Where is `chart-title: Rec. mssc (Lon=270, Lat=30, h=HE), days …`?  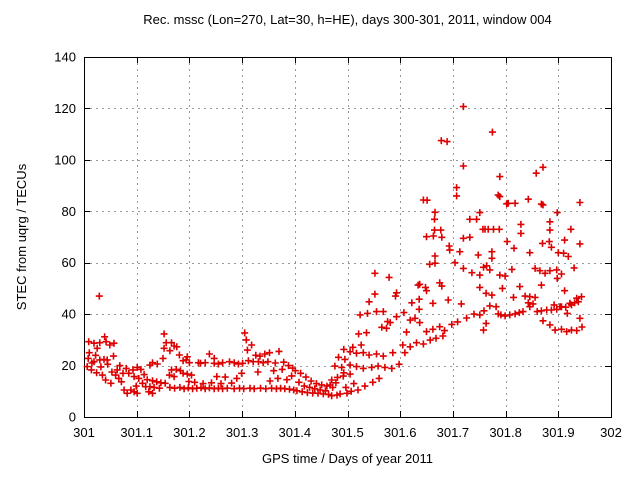
chart-title: Rec. mssc (Lon=270, Lat=30, h=HE), days … is located at coordinates (347, 19).